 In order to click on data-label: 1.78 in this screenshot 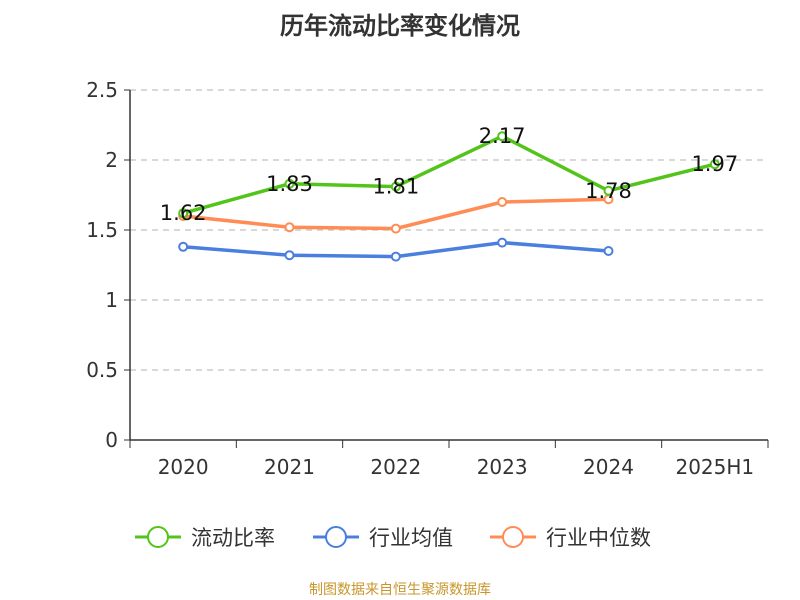, I will do `click(608, 191)`.